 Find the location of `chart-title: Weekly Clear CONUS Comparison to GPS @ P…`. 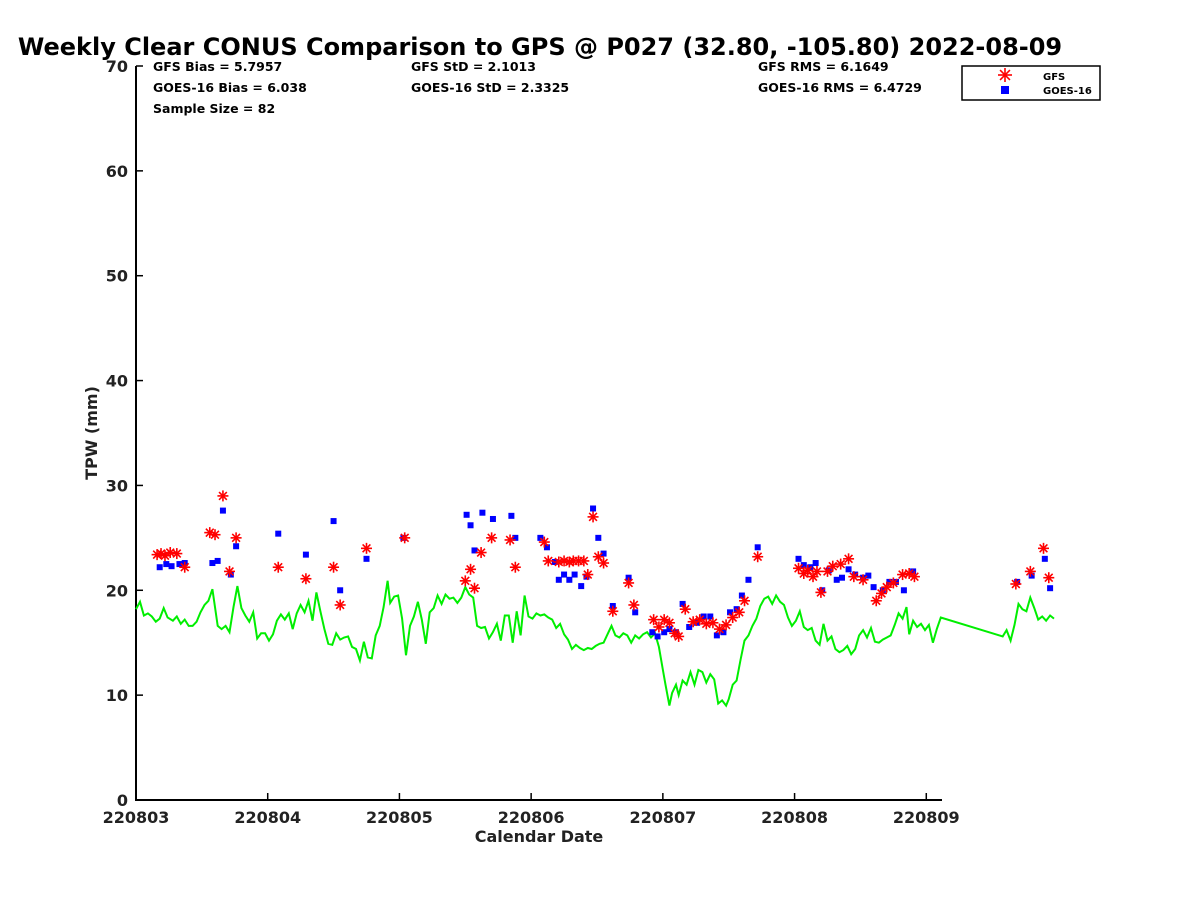

chart-title: Weekly Clear CONUS Comparison to GPS @ P… is located at coordinates (540, 47).